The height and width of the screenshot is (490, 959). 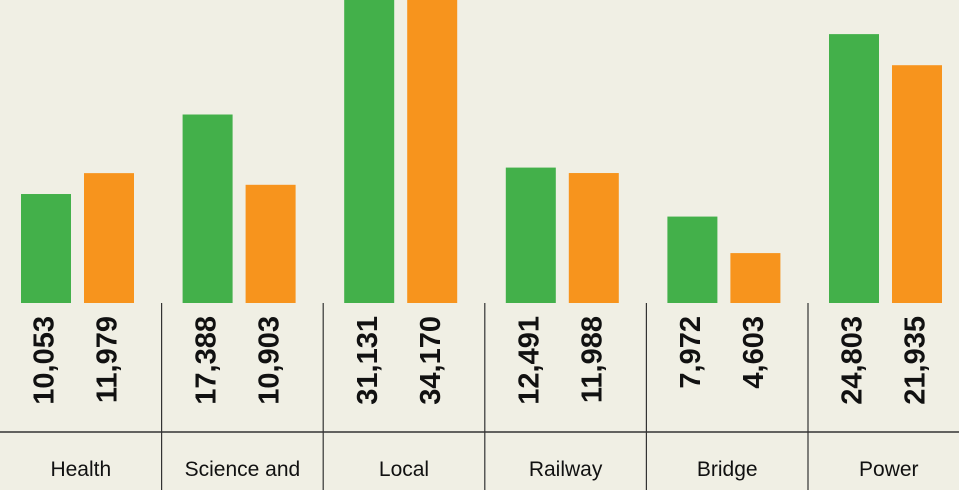 What do you see at coordinates (727, 469) in the screenshot?
I see `category-label: Bridge` at bounding box center [727, 469].